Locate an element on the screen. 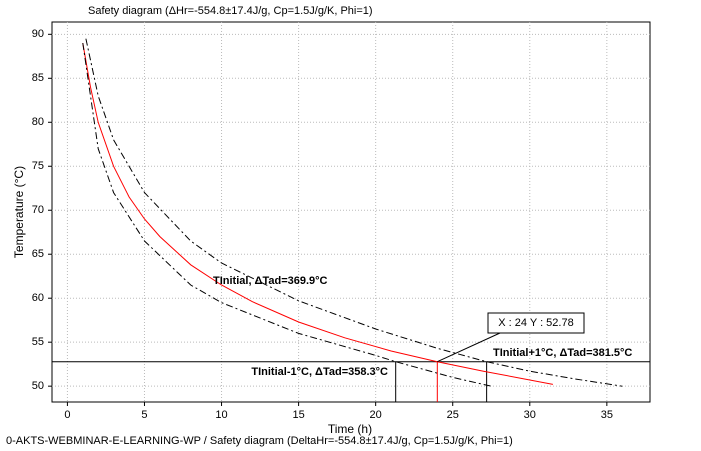 Image resolution: width=701 pixels, height=451 pixels. x-tick-label: 0 is located at coordinates (67, 415).